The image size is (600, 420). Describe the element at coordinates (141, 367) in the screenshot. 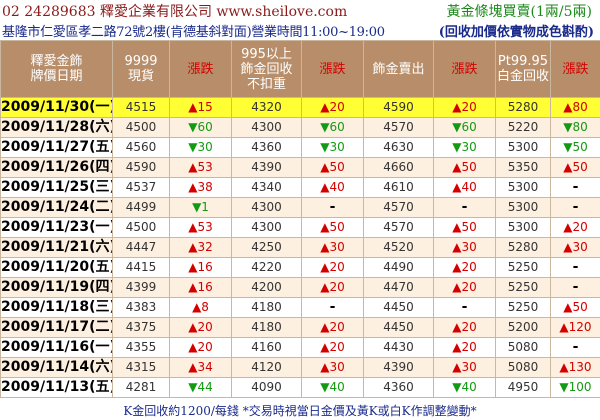

I see `spot-price-cell: 4315` at that location.